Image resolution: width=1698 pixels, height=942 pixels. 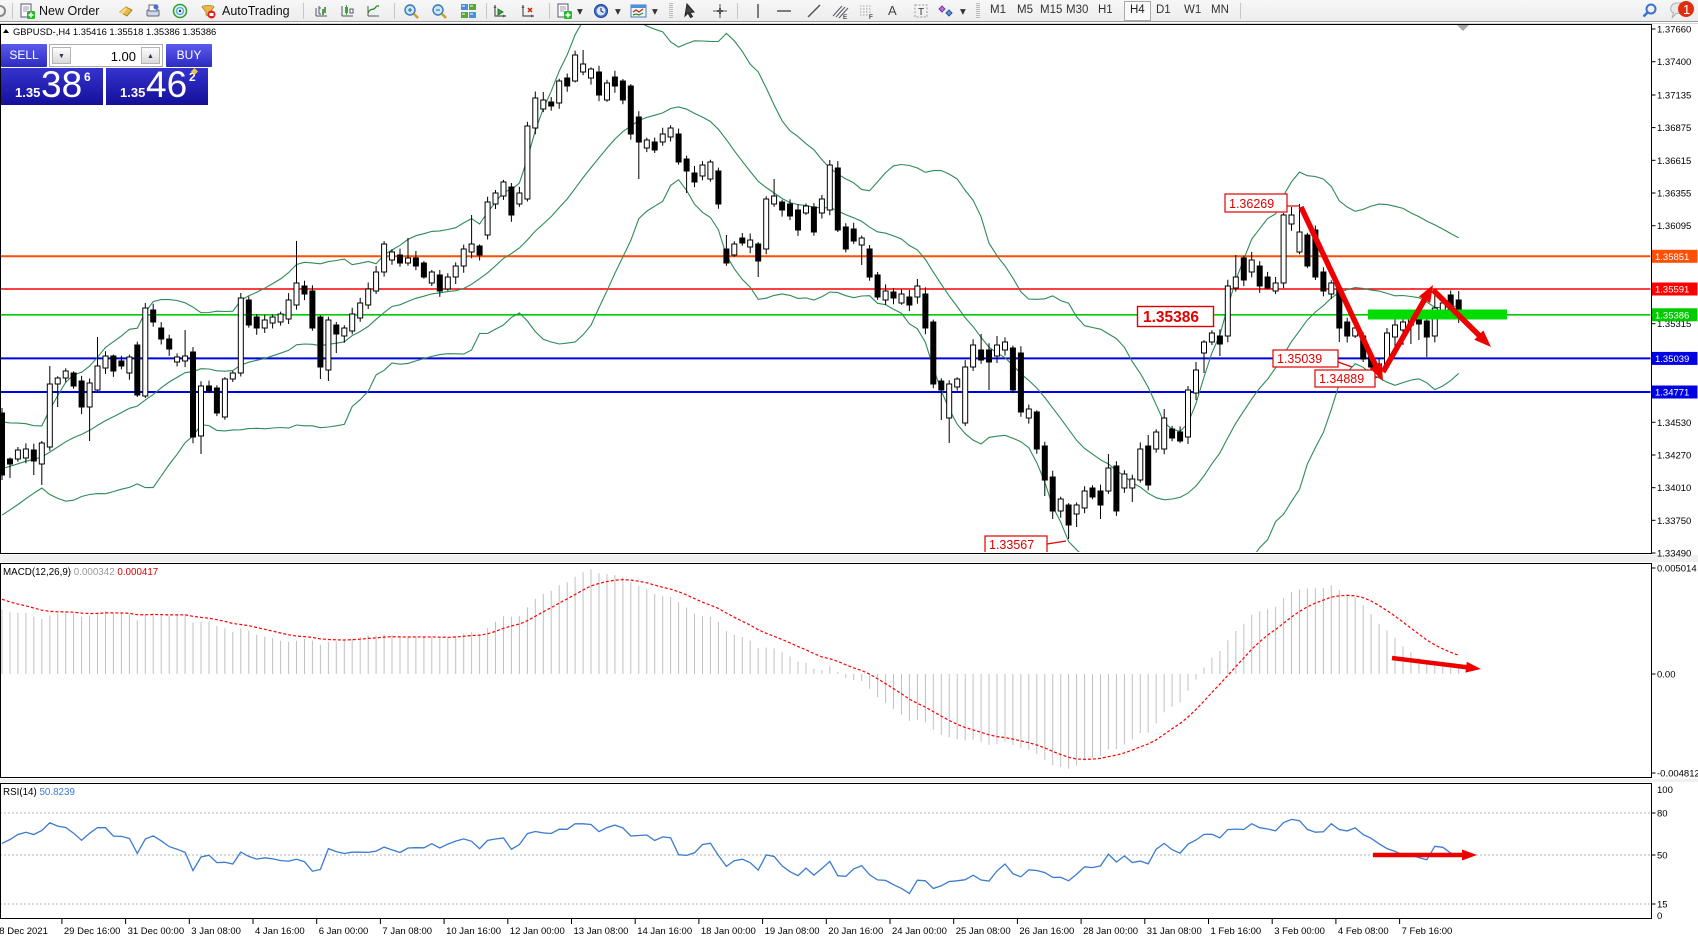 I want to click on svg-text: 28 Dec 2021, so click(x=24, y=931).